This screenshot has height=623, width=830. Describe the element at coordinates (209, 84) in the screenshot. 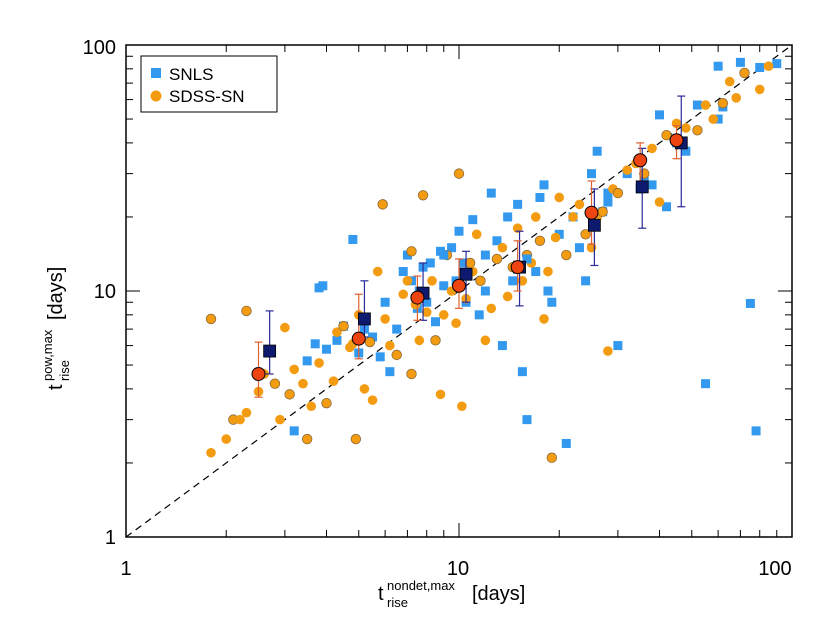

I see `legend: SNLS SDSS-SN` at that location.